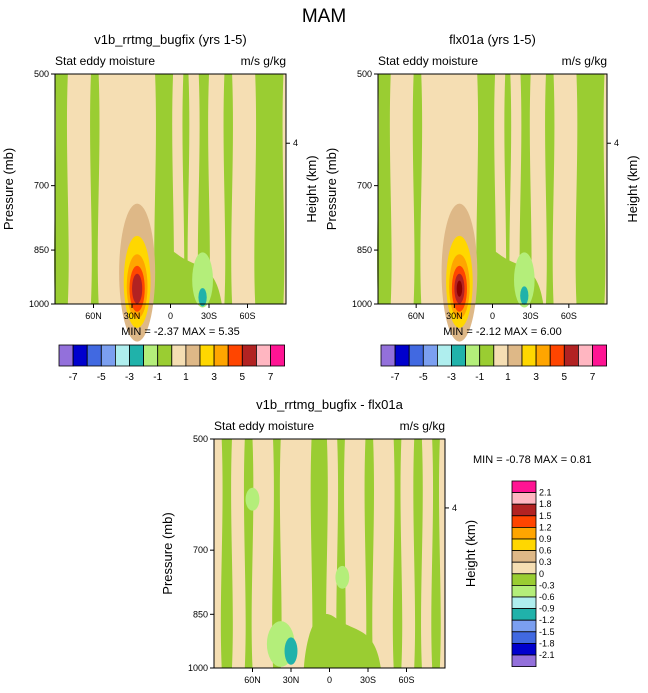 The image size is (648, 693). I want to click on colorbar-label: 2.1, so click(545, 493).